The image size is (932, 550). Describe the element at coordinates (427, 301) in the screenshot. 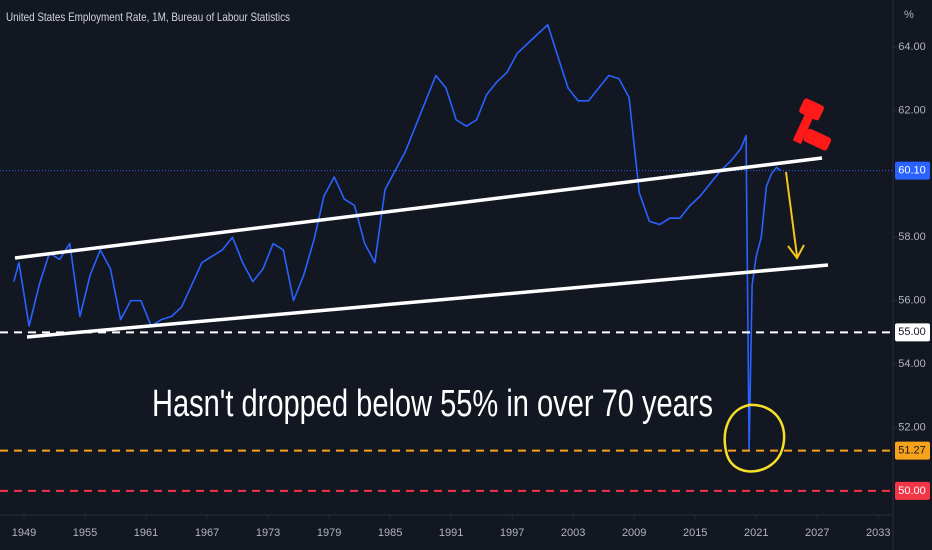

I see `lower-trendline` at that location.